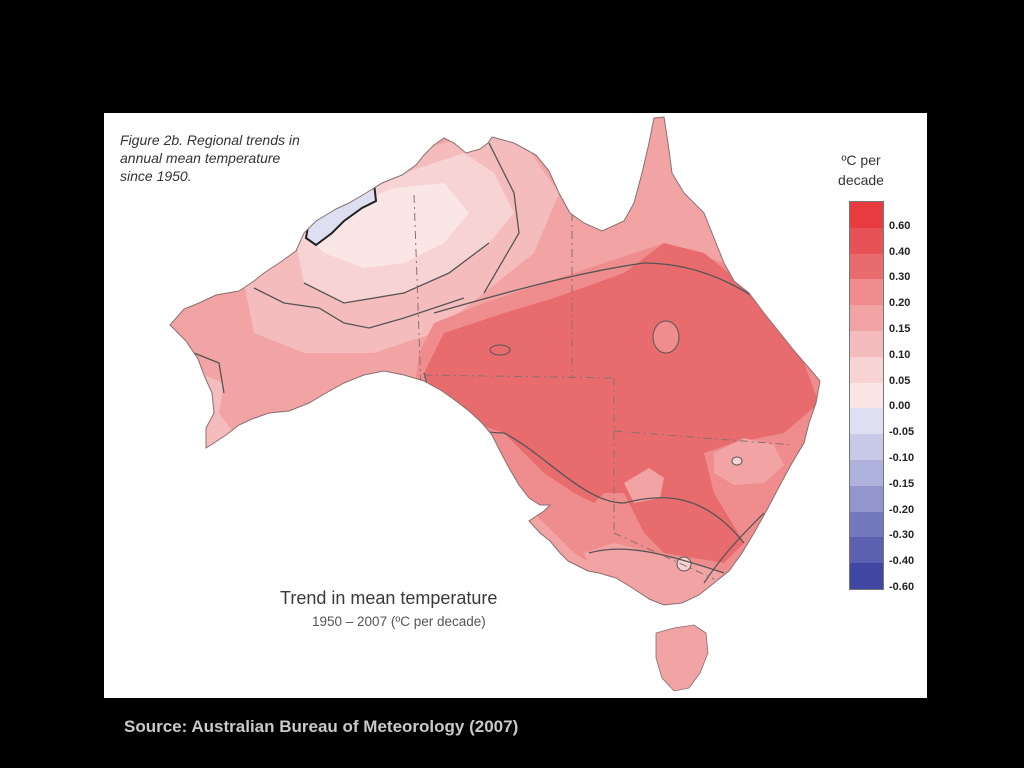 The width and height of the screenshot is (1024, 768). Describe the element at coordinates (902, 561) in the screenshot. I see `legend-label: -0.40` at that location.